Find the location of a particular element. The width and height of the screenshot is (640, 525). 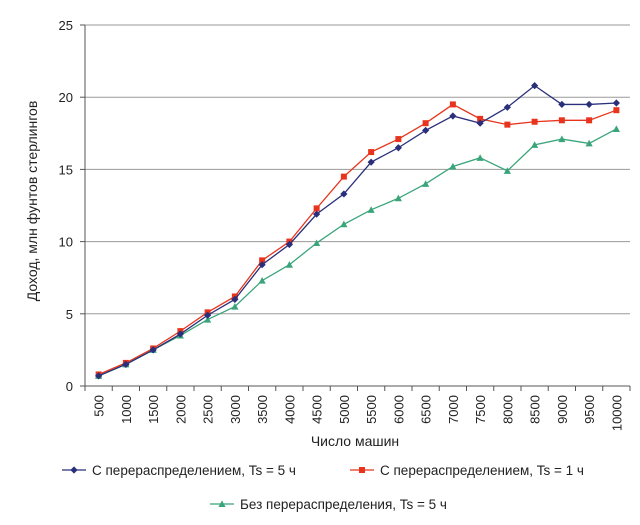

legend-item: С перераспределением, Ts = 5 ч is located at coordinates (179, 470).